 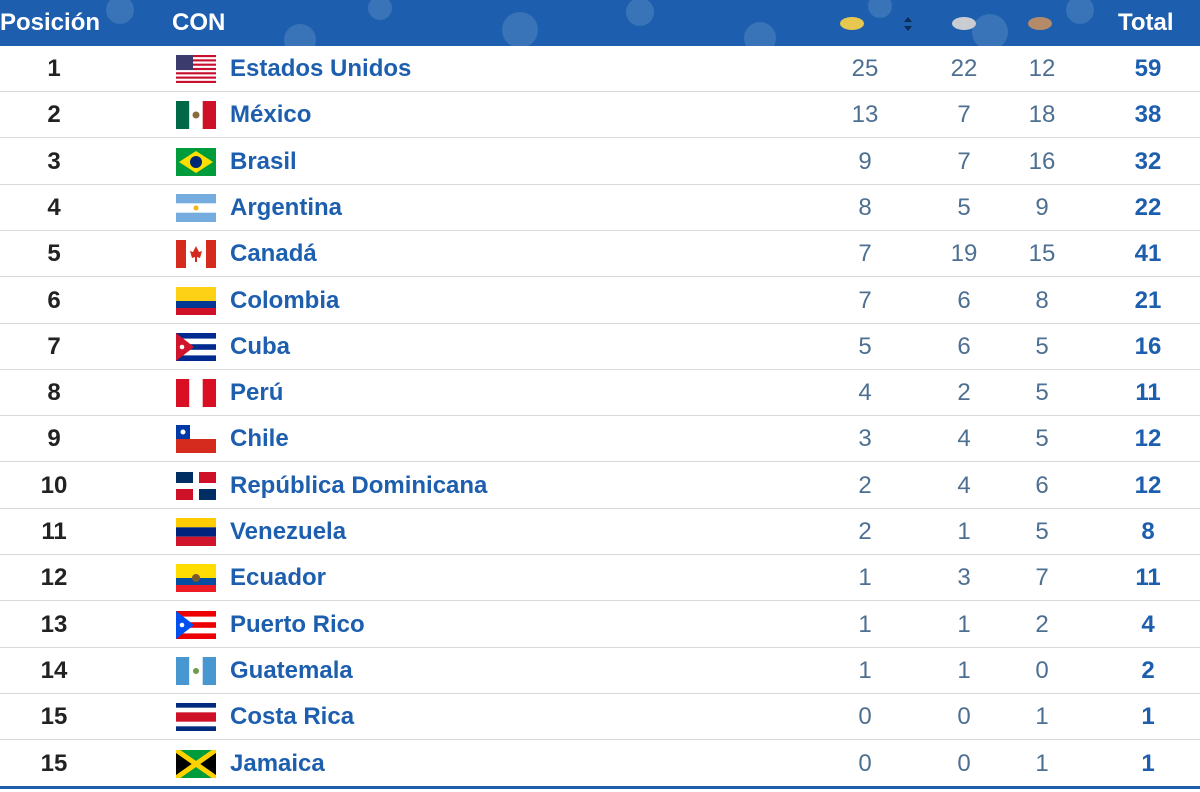 What do you see at coordinates (297, 624) in the screenshot?
I see `country-link: Puerto Rico` at bounding box center [297, 624].